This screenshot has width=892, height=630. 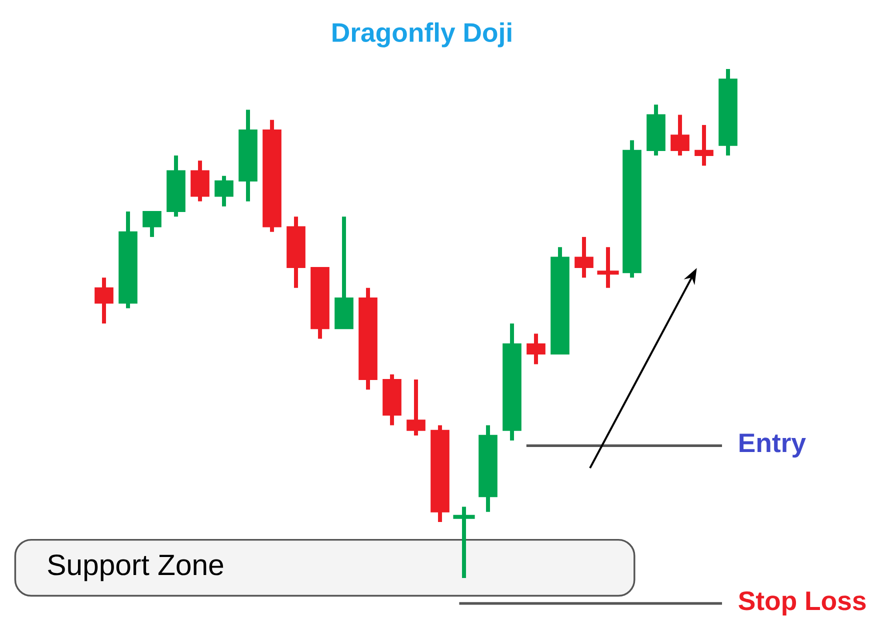 What do you see at coordinates (422, 35) in the screenshot?
I see `chart-title: Dragonfly Doji` at bounding box center [422, 35].